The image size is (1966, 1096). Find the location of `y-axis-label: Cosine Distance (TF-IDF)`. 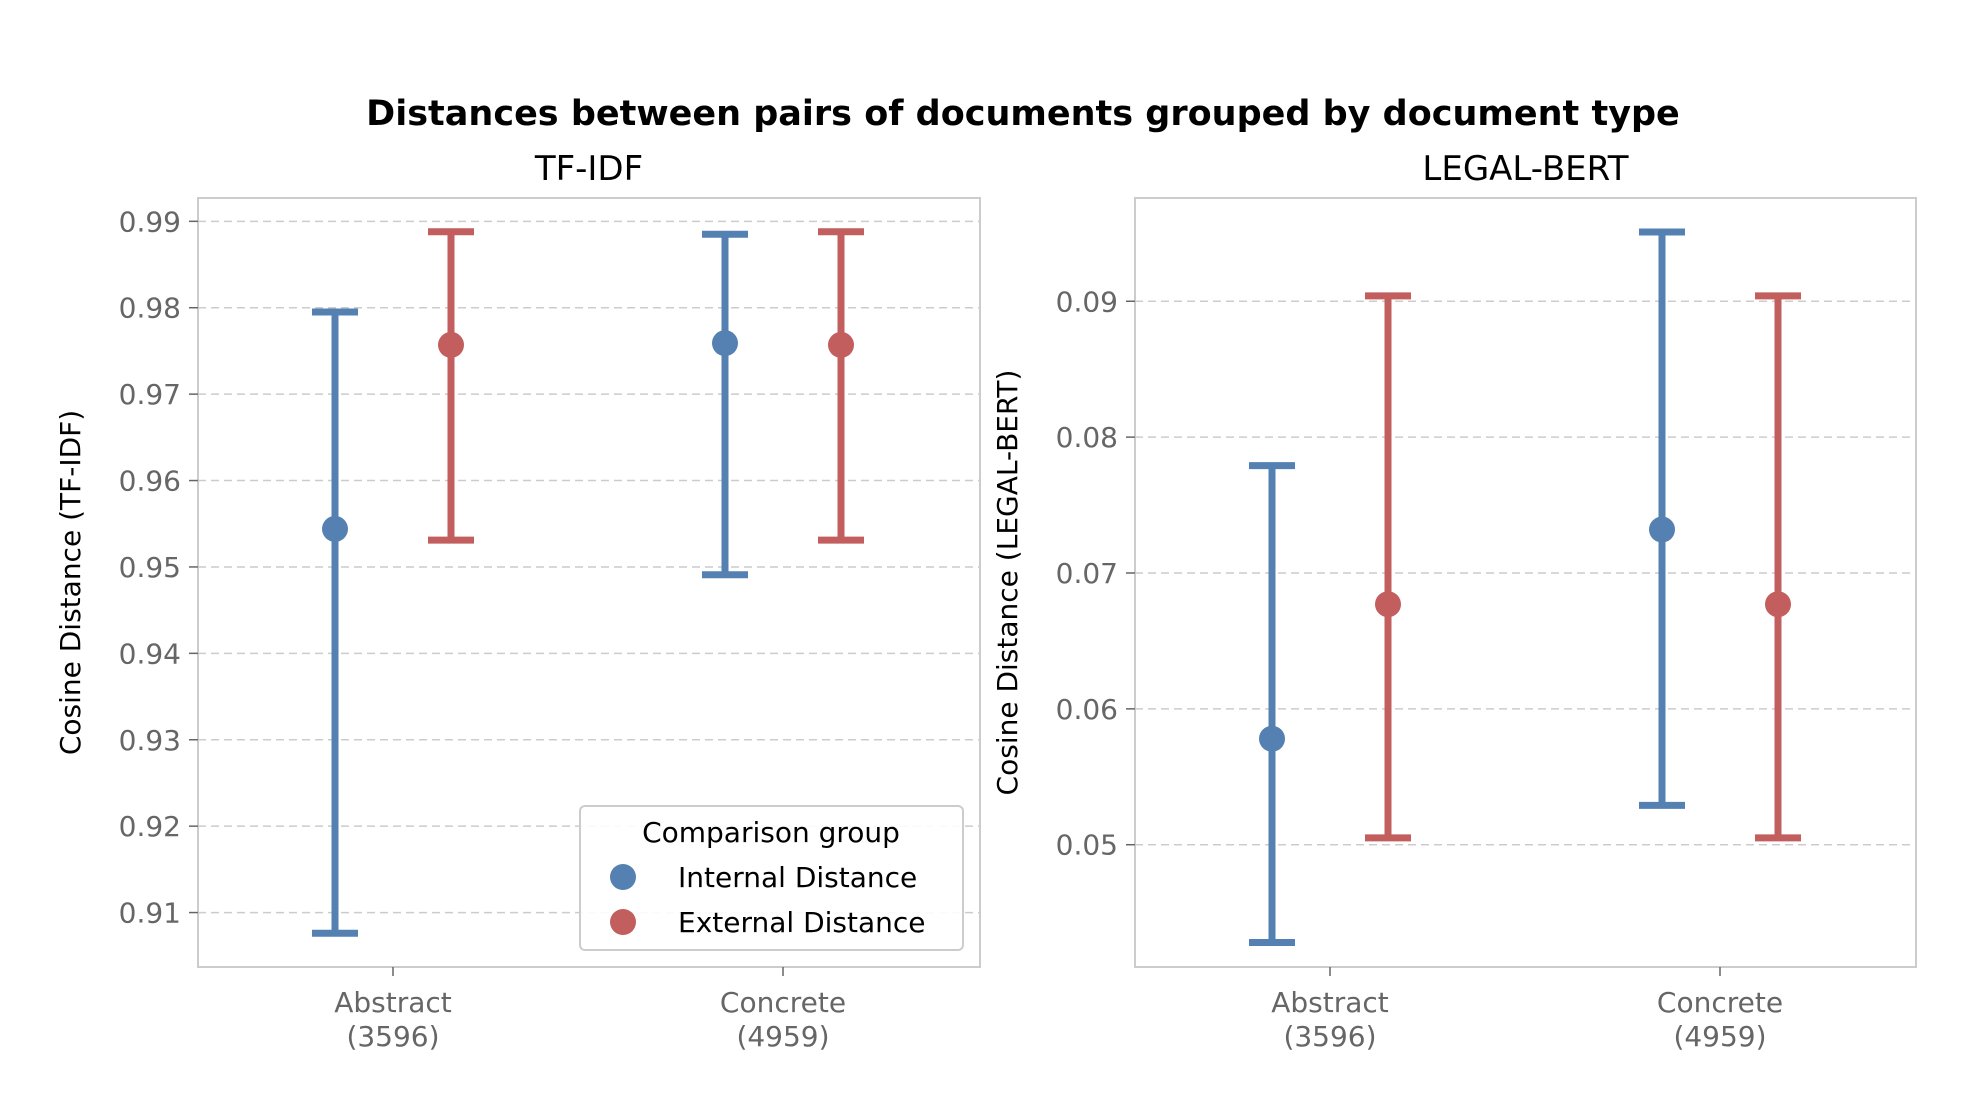

y-axis-label: Cosine Distance (TF-IDF) is located at coordinates (70, 582).